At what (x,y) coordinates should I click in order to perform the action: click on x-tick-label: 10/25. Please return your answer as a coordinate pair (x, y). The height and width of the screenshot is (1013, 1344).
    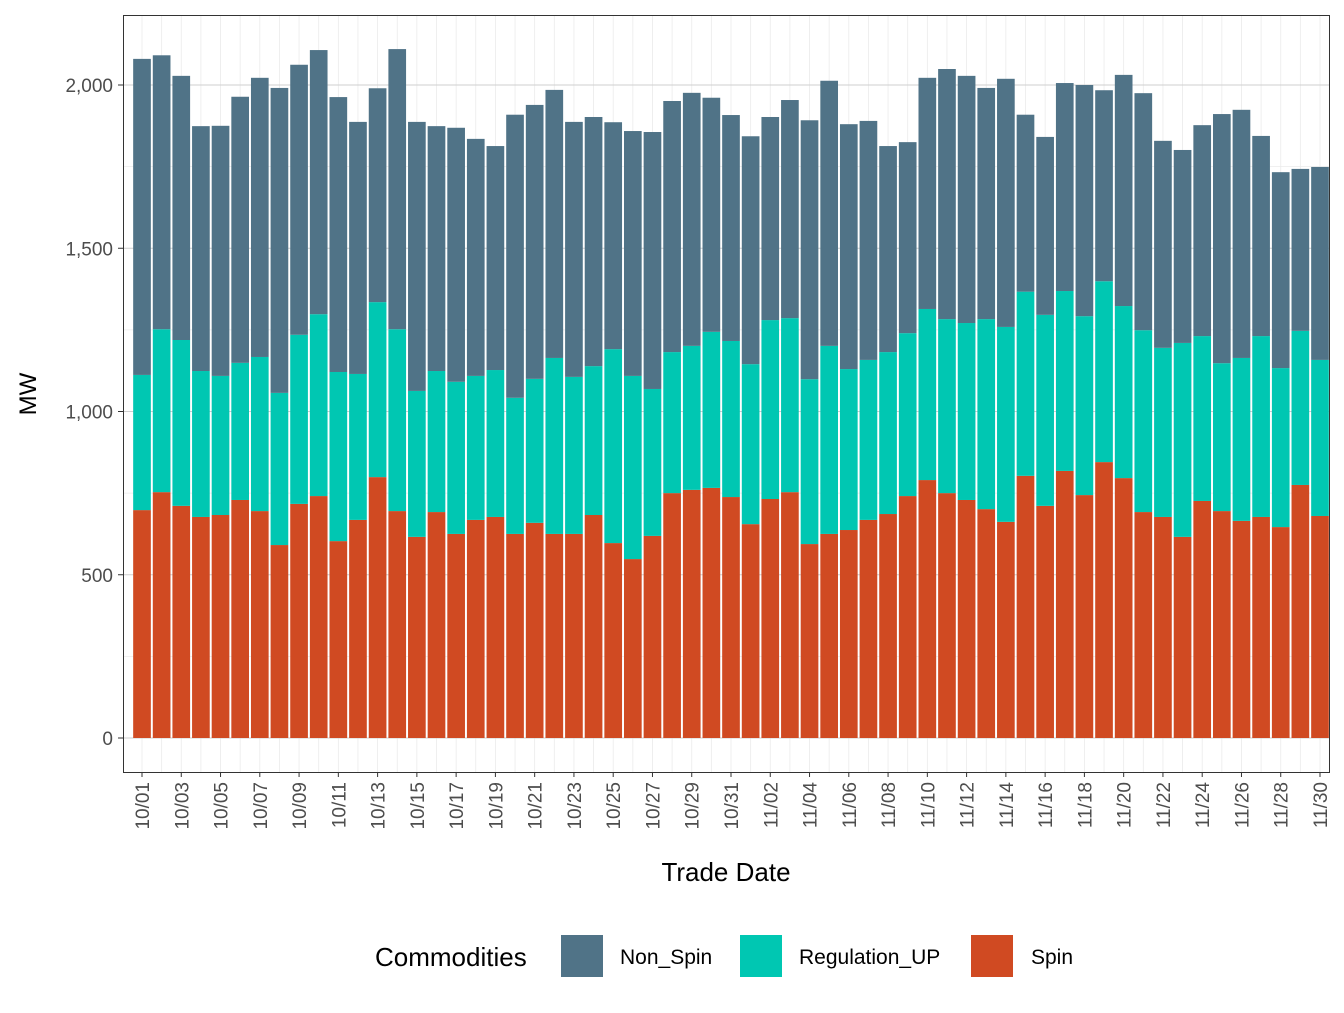
    Looking at the image, I should click on (614, 806).